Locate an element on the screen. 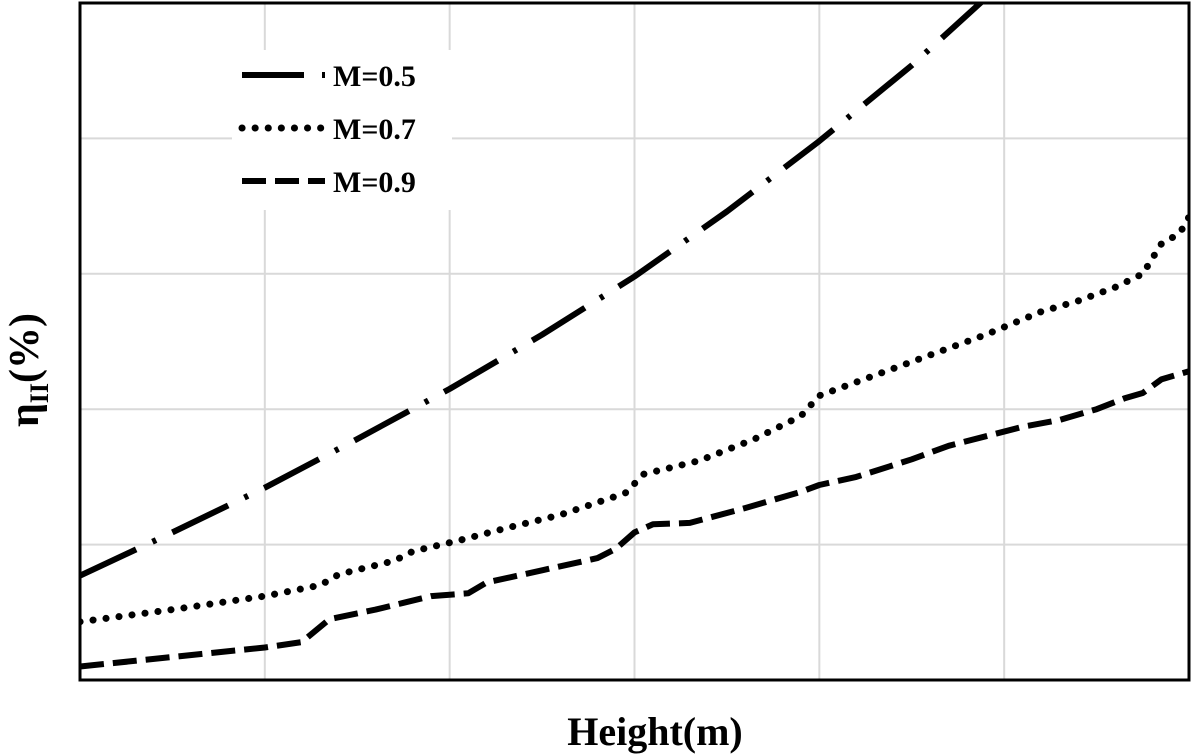 The height and width of the screenshot is (755, 1200). y-axis-label-unit: (%) is located at coordinates (25, 348).